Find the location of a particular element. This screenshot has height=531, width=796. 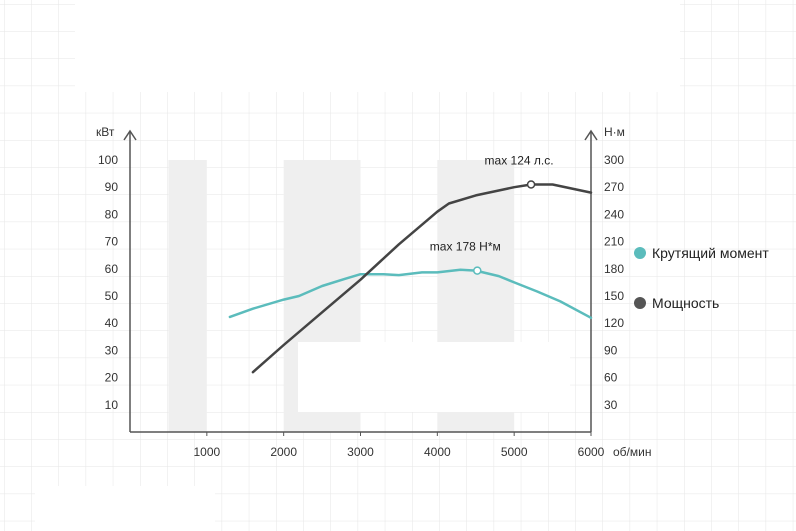

y-left-tick-label: 100 is located at coordinates (108, 160).